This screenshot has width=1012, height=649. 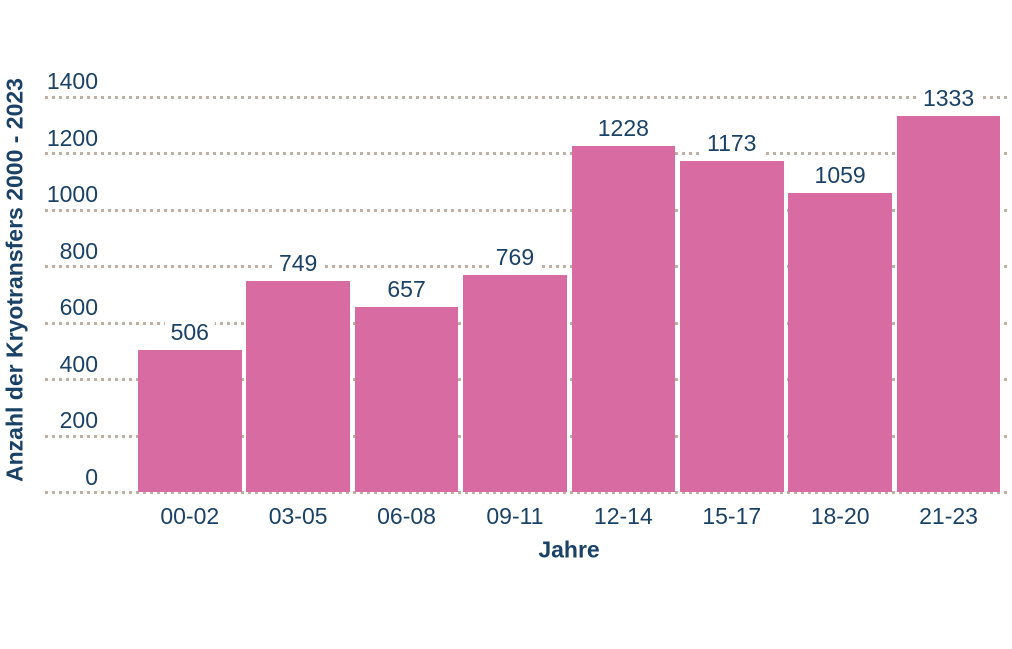 I want to click on x-tick-label: 09-11, so click(x=515, y=516).